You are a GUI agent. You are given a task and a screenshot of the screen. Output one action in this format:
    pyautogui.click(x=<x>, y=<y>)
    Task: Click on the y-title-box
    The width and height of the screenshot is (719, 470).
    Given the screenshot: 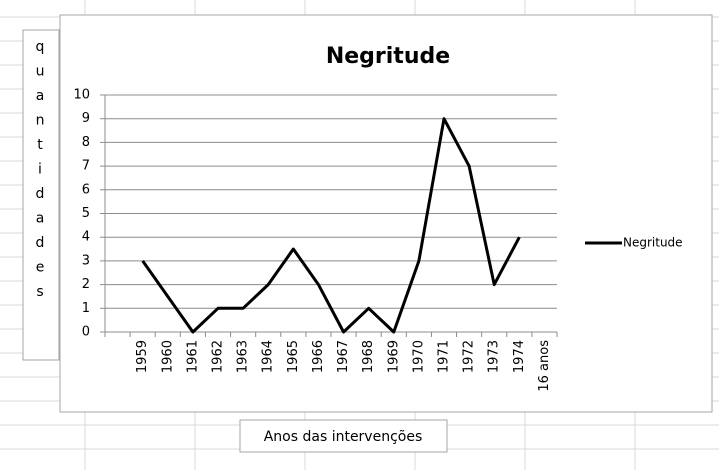 What is the action you would take?
    pyautogui.click(x=41, y=195)
    